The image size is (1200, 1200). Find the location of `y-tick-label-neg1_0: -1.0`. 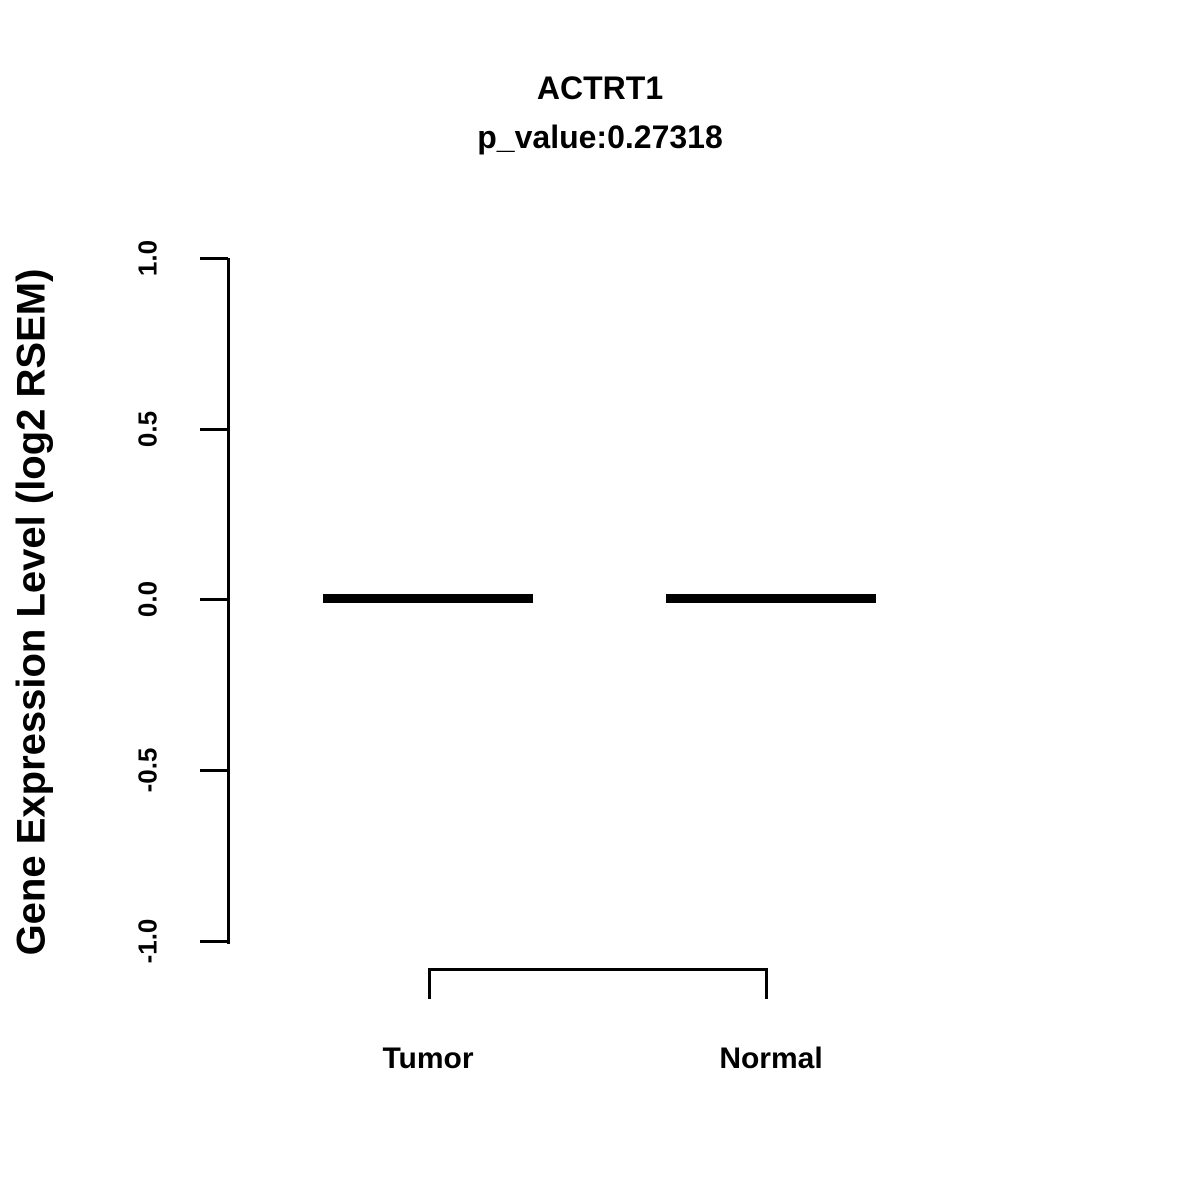

y-tick-label-neg1_0: -1.0 is located at coordinates (147, 941).